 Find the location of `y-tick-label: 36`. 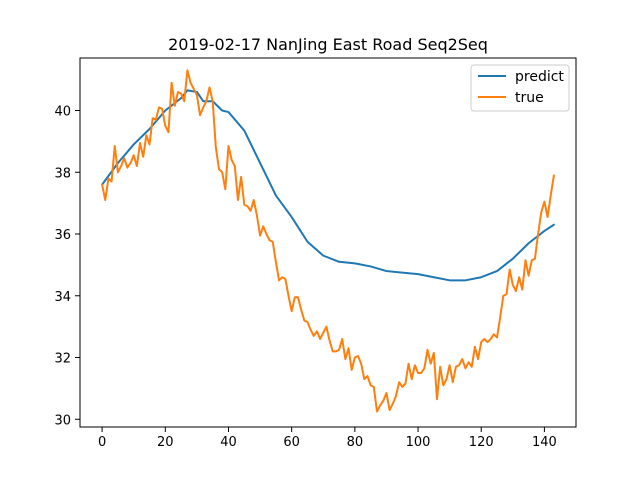

y-tick-label: 36 is located at coordinates (62, 235).